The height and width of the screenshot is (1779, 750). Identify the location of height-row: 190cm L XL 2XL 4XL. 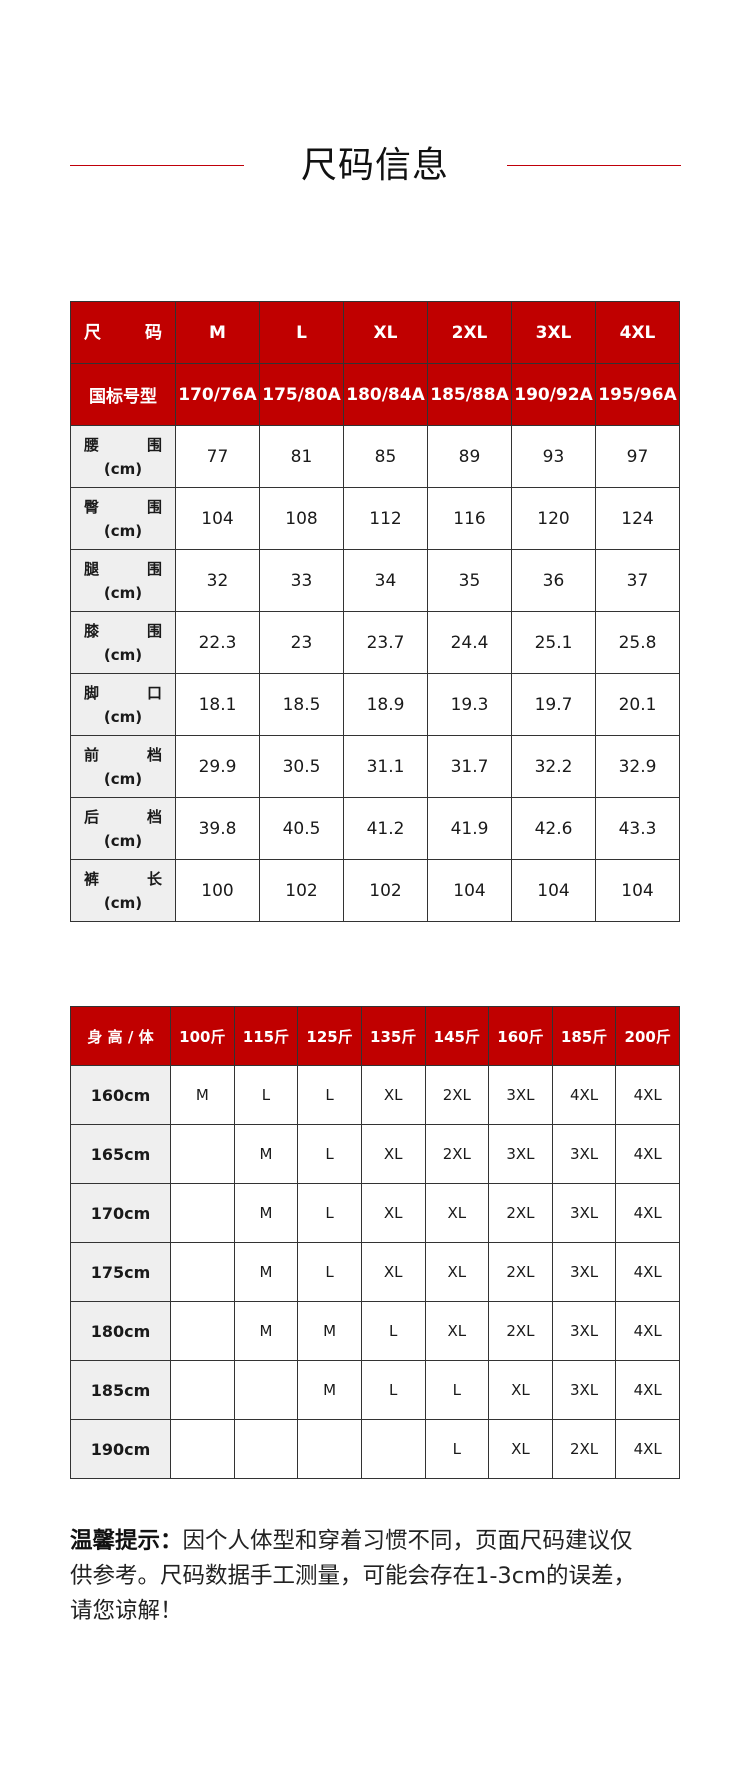
(375, 1449).